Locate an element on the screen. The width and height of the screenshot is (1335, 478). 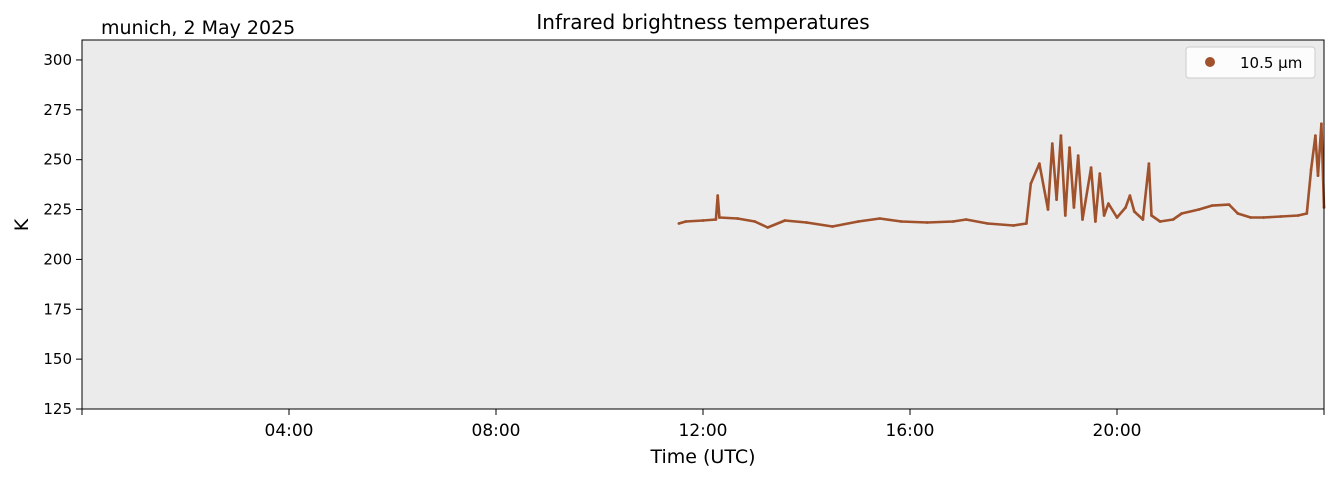
y-tick-label: 300 is located at coordinates (57, 60).